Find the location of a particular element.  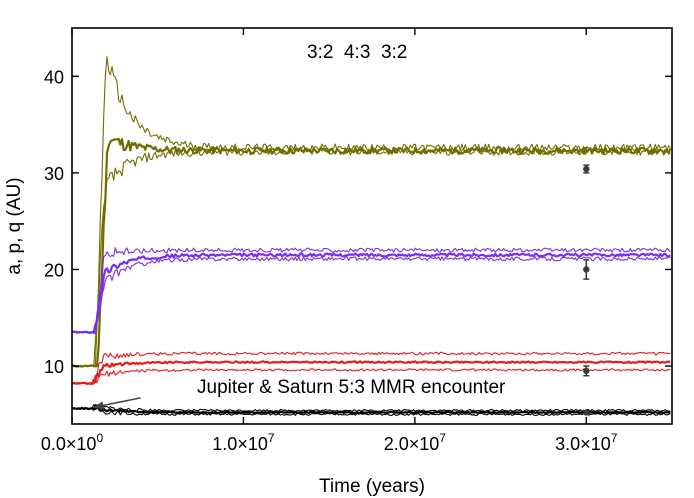

x-tick-exponent-2: 7 is located at coordinates (442, 438).